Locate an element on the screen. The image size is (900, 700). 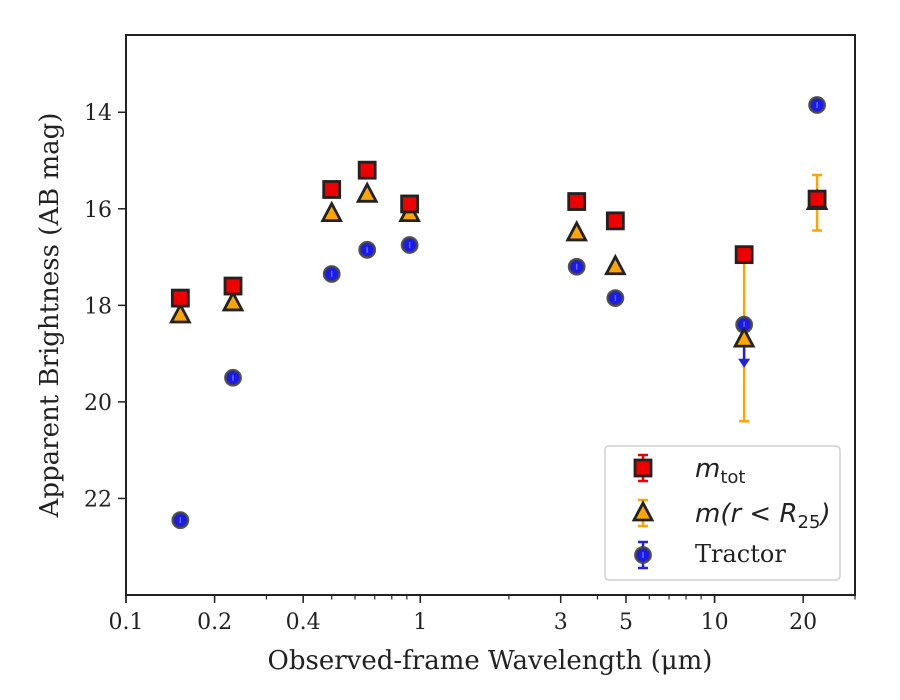
upper-limit-arrow is located at coordinates (744, 363).